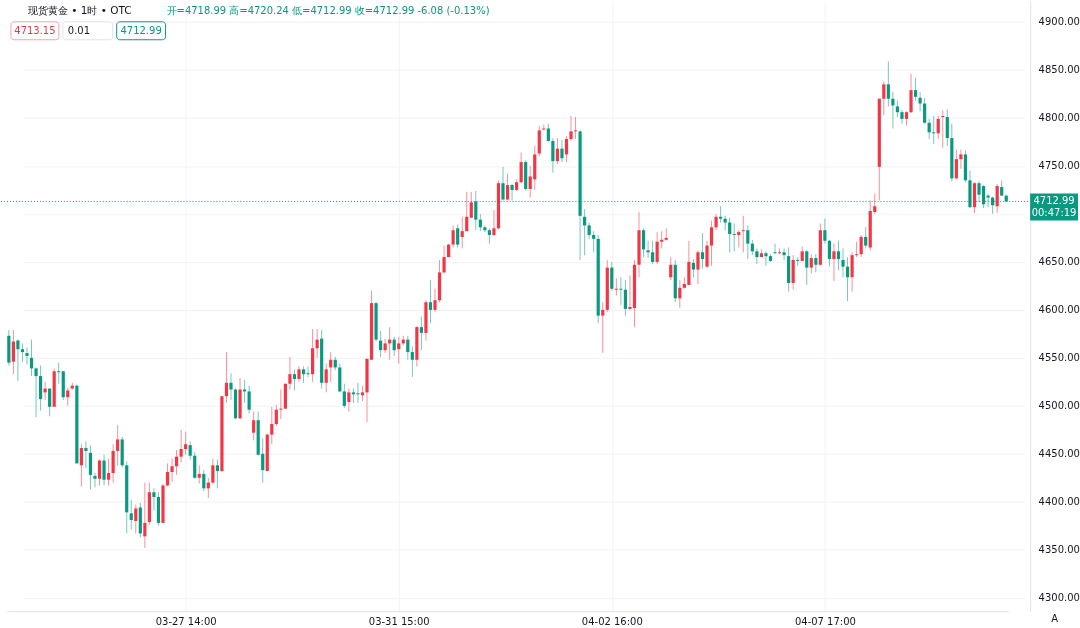 This screenshot has width=1080, height=628. Describe the element at coordinates (1059, 550) in the screenshot. I see `y-tick-label: 4350.00` at that location.